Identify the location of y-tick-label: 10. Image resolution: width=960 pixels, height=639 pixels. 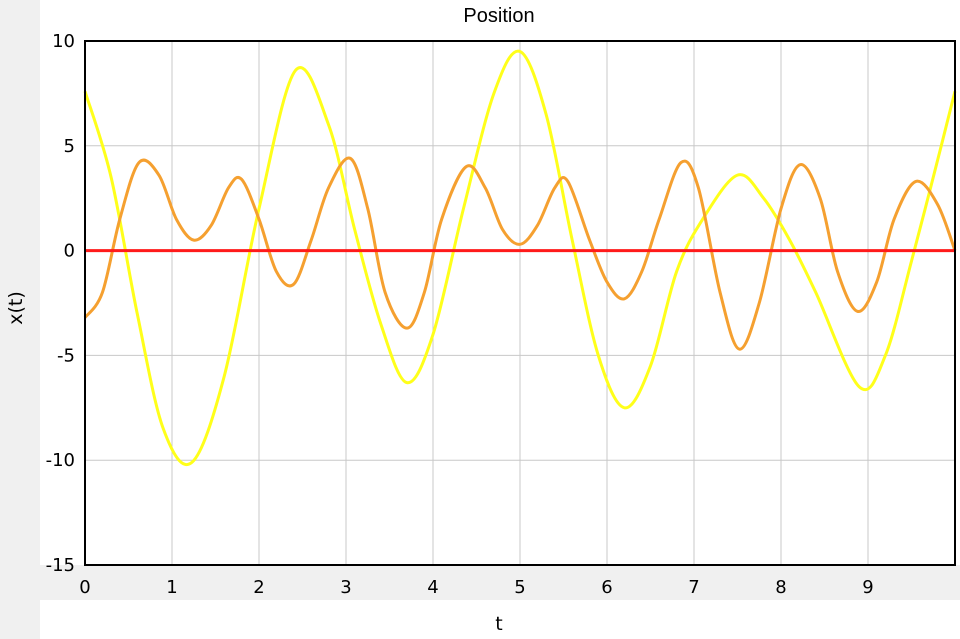
(63, 41).